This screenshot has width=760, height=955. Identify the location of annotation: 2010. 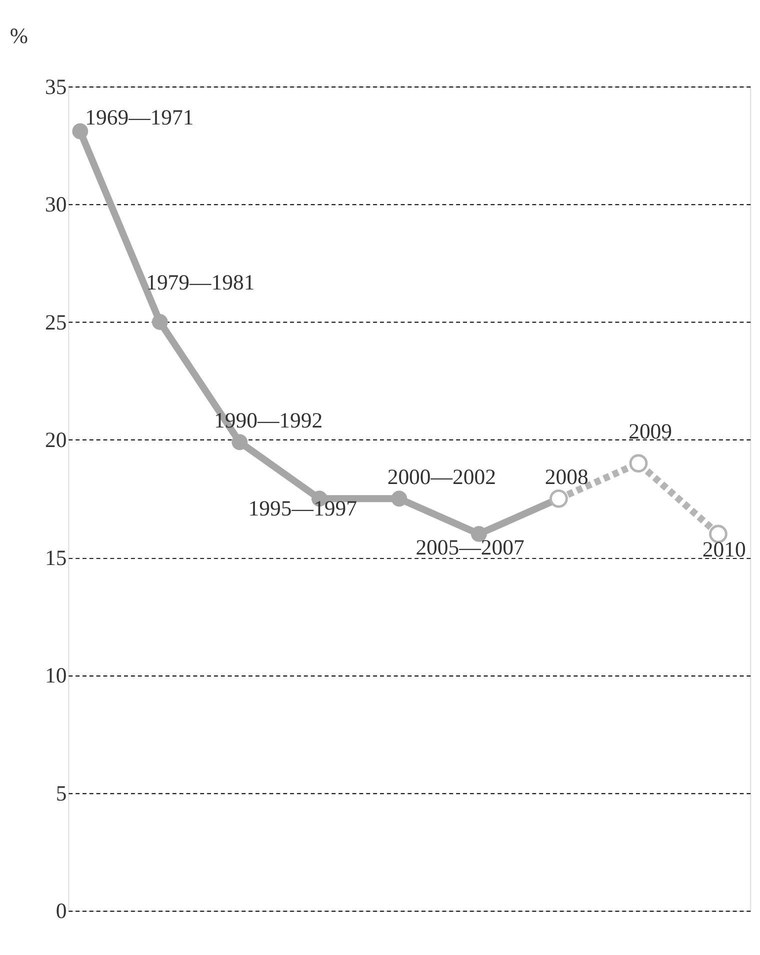
(724, 550).